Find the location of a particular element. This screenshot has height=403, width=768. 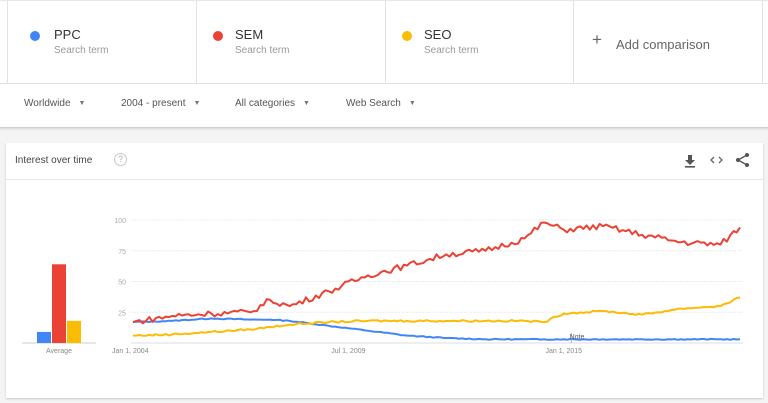

term-sem: SEM Search term is located at coordinates (291, 42).